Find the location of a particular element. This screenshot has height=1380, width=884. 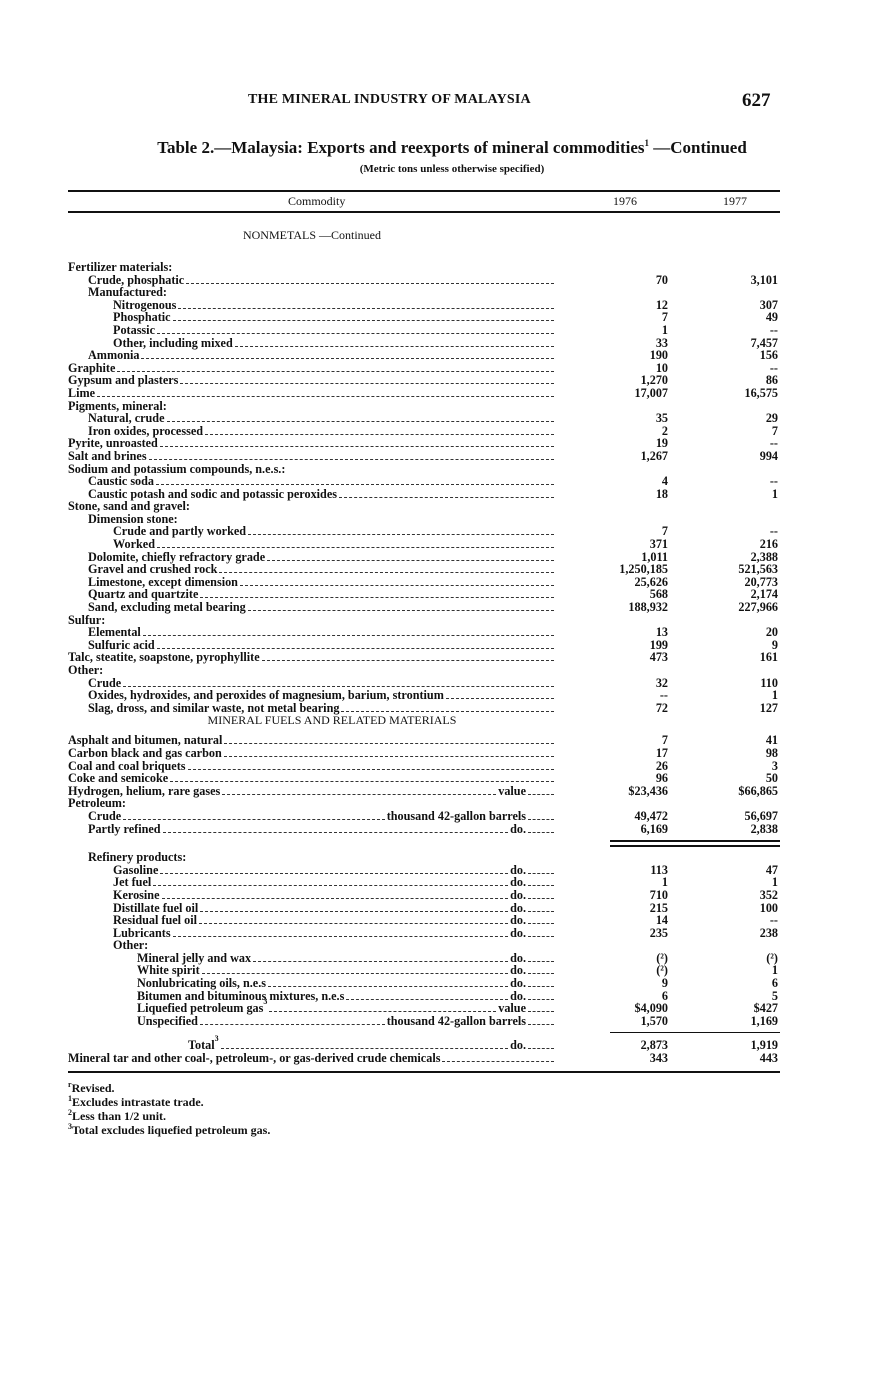

commodity-label: Jet fuel do. is located at coordinates (312, 882).